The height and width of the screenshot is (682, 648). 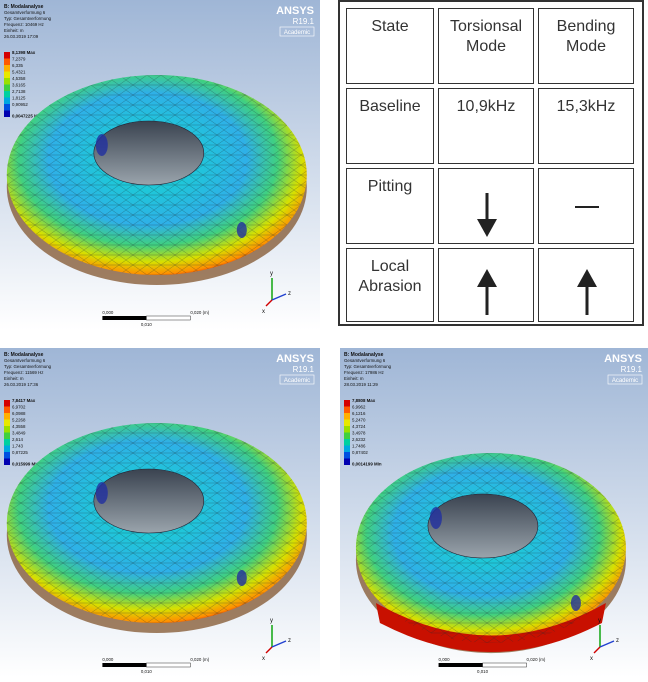 I want to click on legend-label: 5,4321, so click(x=19, y=72).